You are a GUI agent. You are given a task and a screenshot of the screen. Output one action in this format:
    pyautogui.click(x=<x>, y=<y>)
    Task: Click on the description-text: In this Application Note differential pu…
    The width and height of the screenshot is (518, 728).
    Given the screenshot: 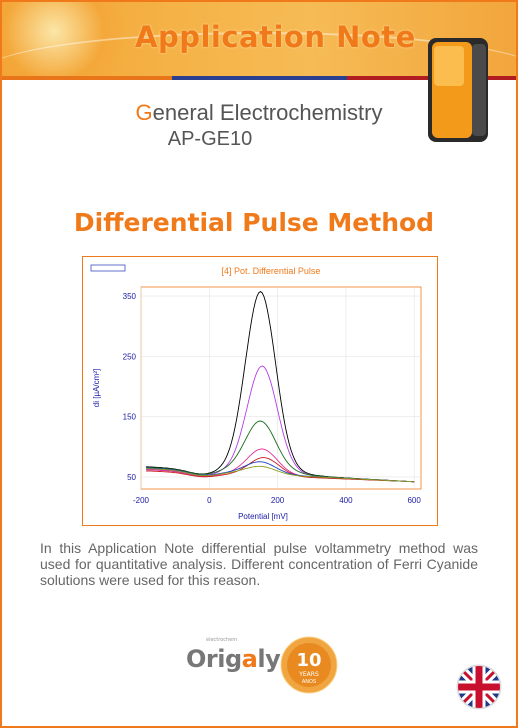 What is the action you would take?
    pyautogui.click(x=259, y=564)
    